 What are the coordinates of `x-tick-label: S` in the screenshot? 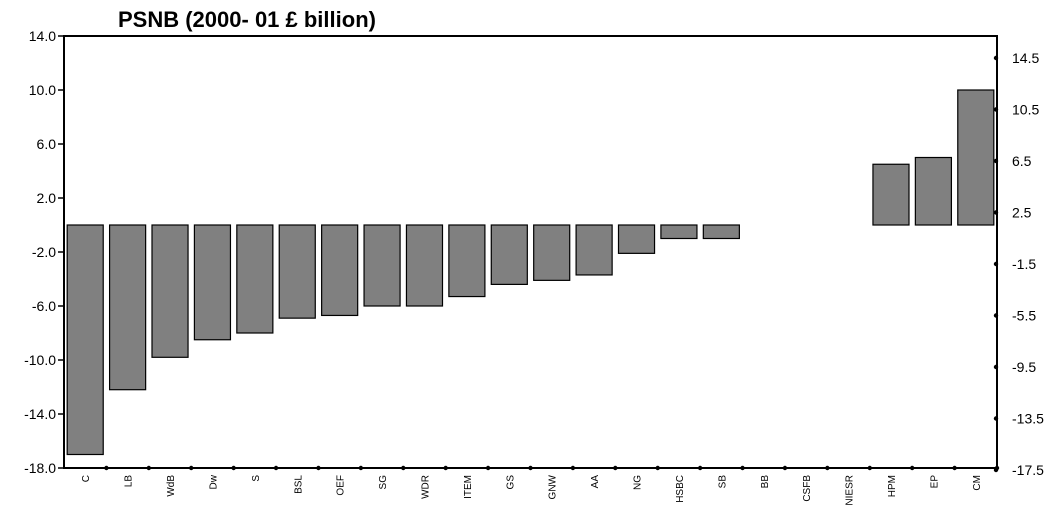 It's located at (256, 478).